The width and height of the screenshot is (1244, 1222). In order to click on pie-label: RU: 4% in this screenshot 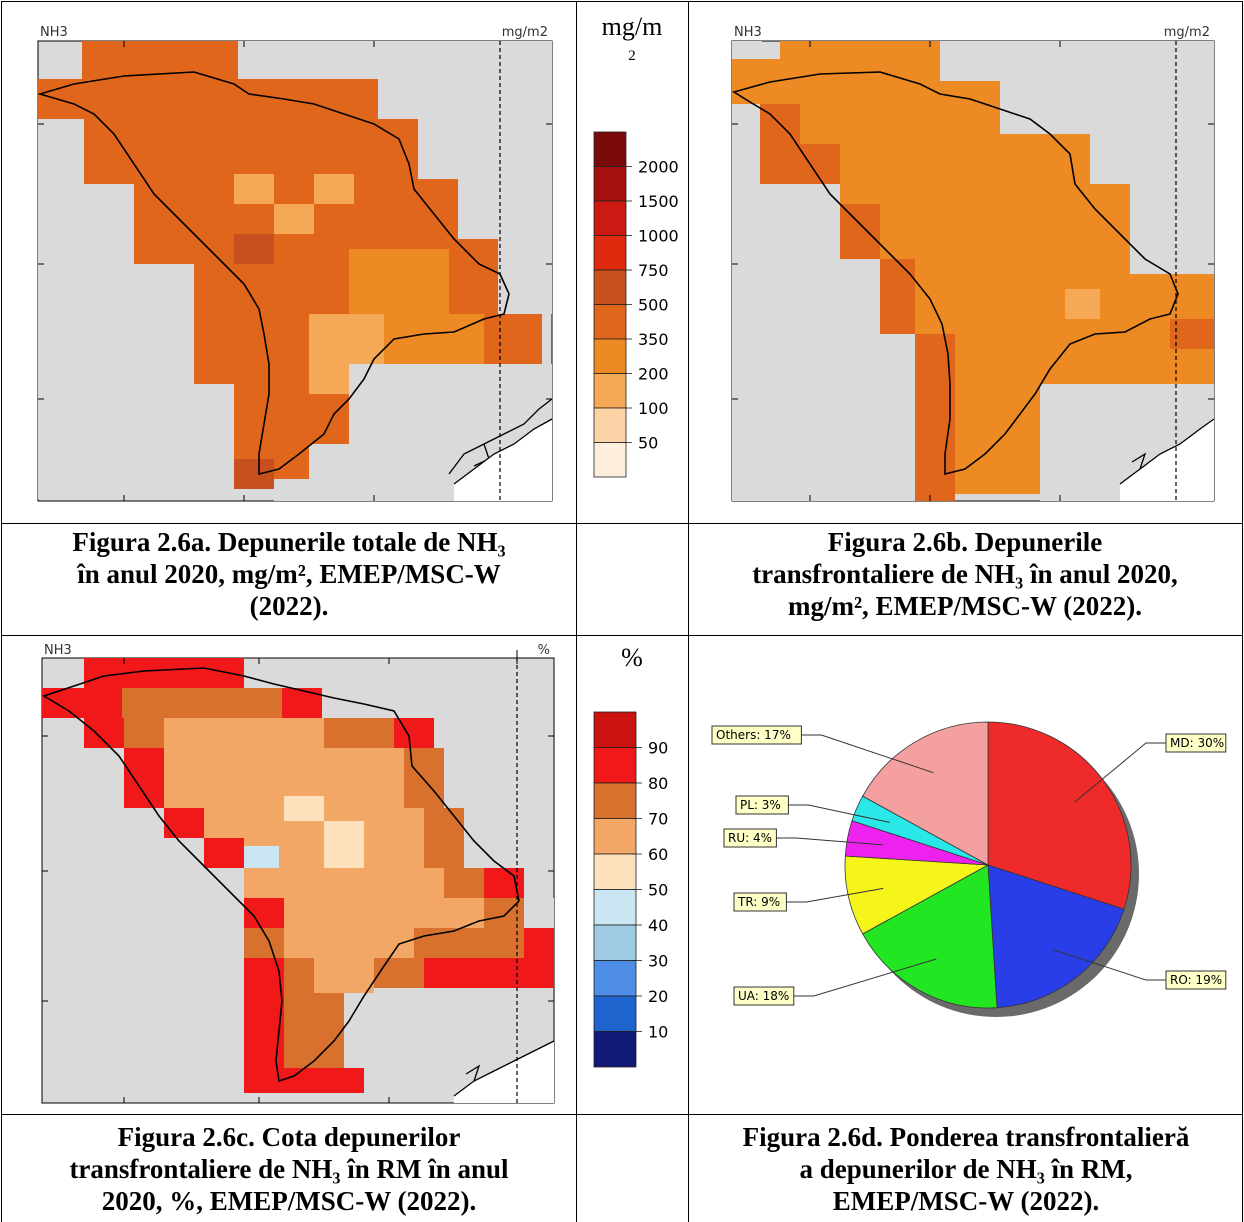, I will do `click(750, 838)`.